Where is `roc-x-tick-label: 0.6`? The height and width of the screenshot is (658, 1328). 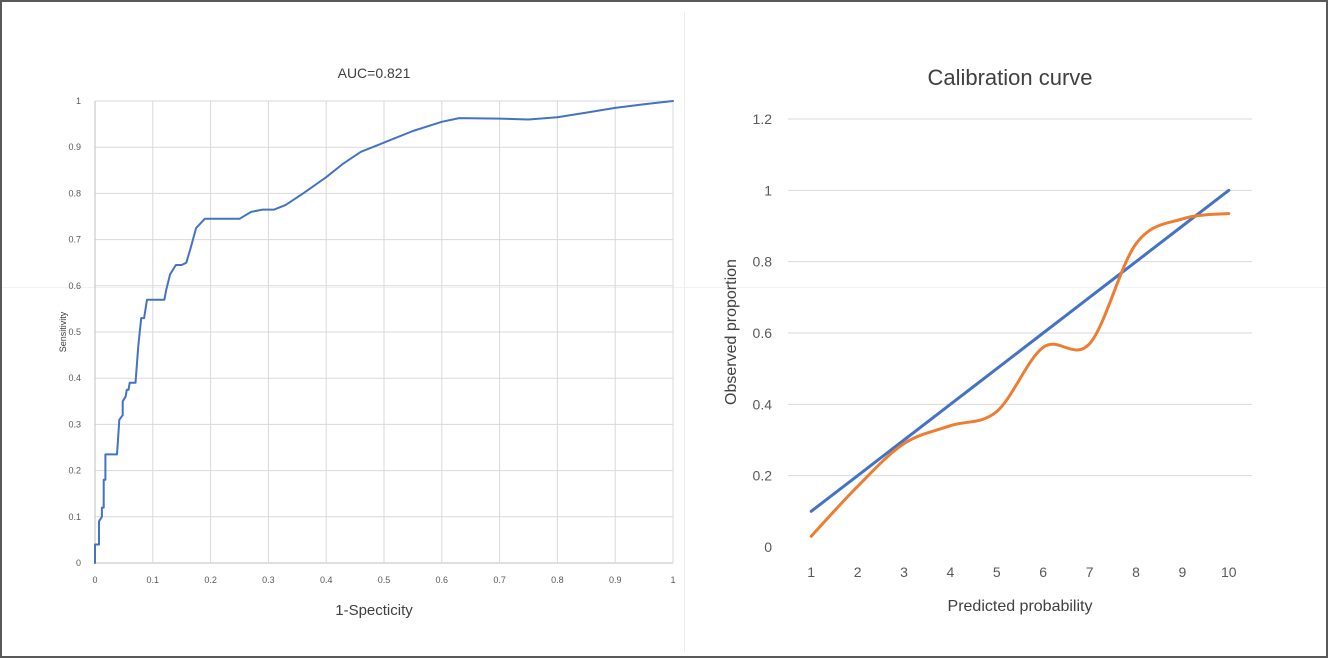
roc-x-tick-label: 0.6 is located at coordinates (442, 580).